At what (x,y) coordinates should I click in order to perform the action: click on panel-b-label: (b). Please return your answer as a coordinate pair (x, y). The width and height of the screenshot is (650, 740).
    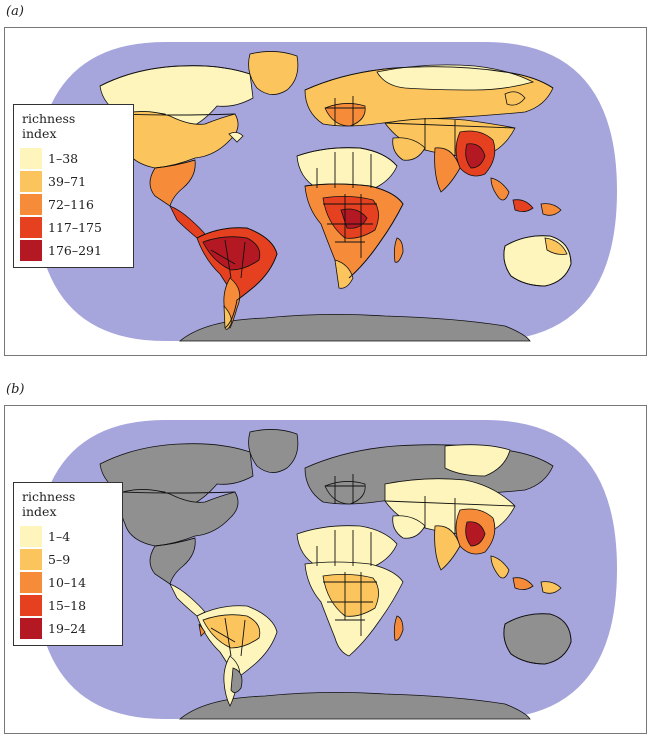
    Looking at the image, I should click on (15, 389).